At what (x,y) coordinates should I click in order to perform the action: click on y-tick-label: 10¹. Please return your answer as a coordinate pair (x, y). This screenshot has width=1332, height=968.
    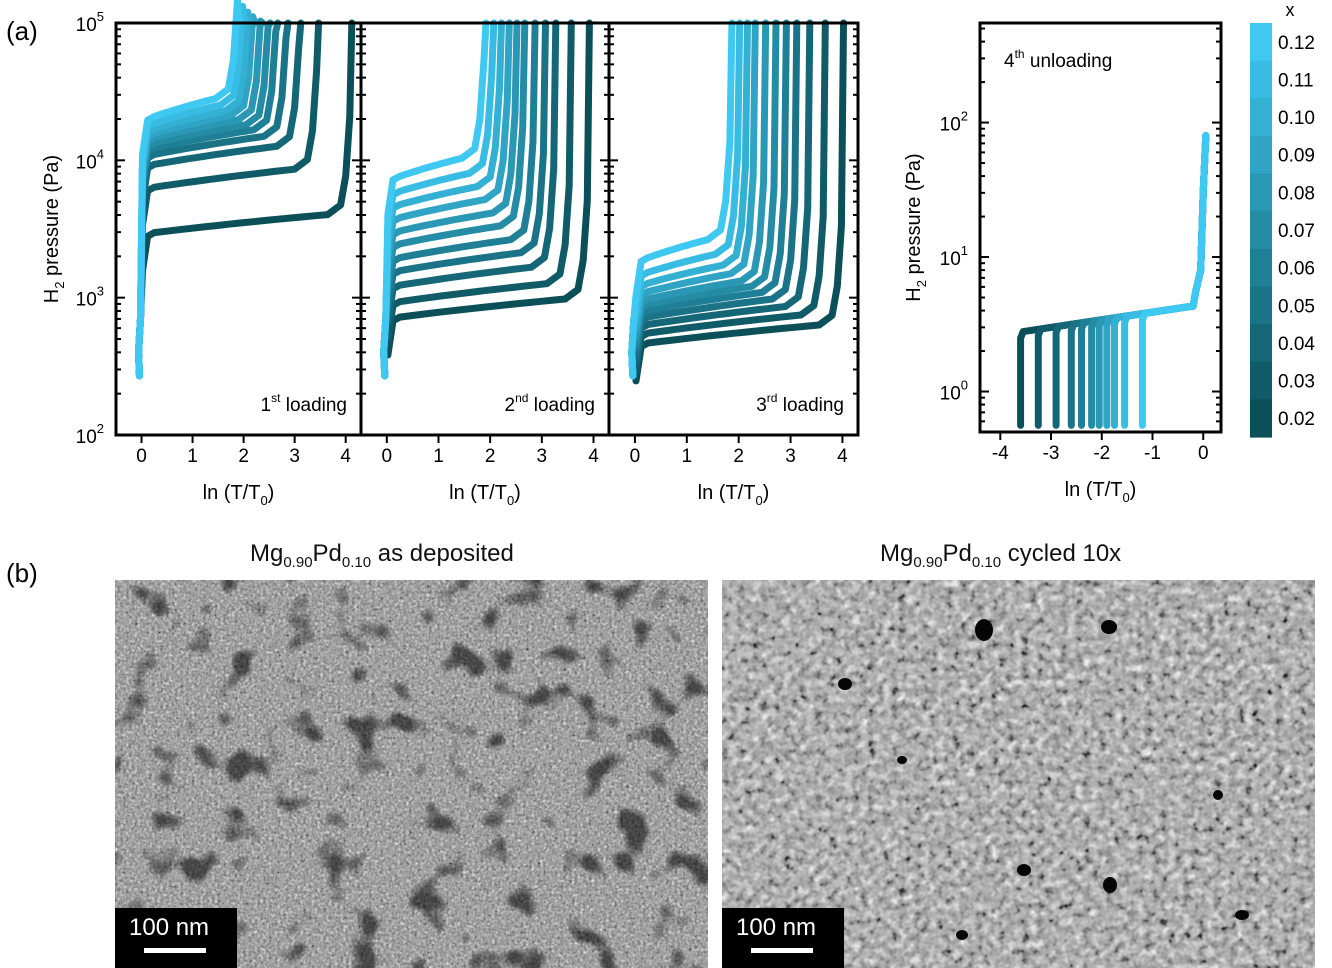
    Looking at the image, I should click on (954, 256).